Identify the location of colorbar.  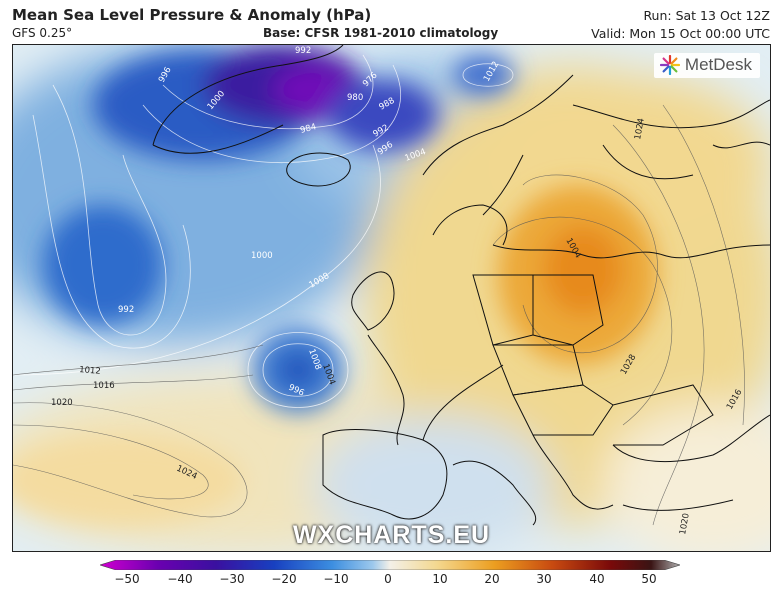
(390, 565).